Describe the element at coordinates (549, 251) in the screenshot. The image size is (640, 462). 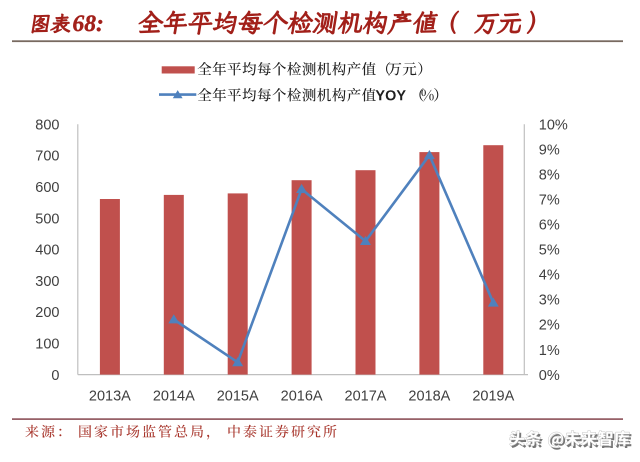
I see `svg-text: 5%` at that location.